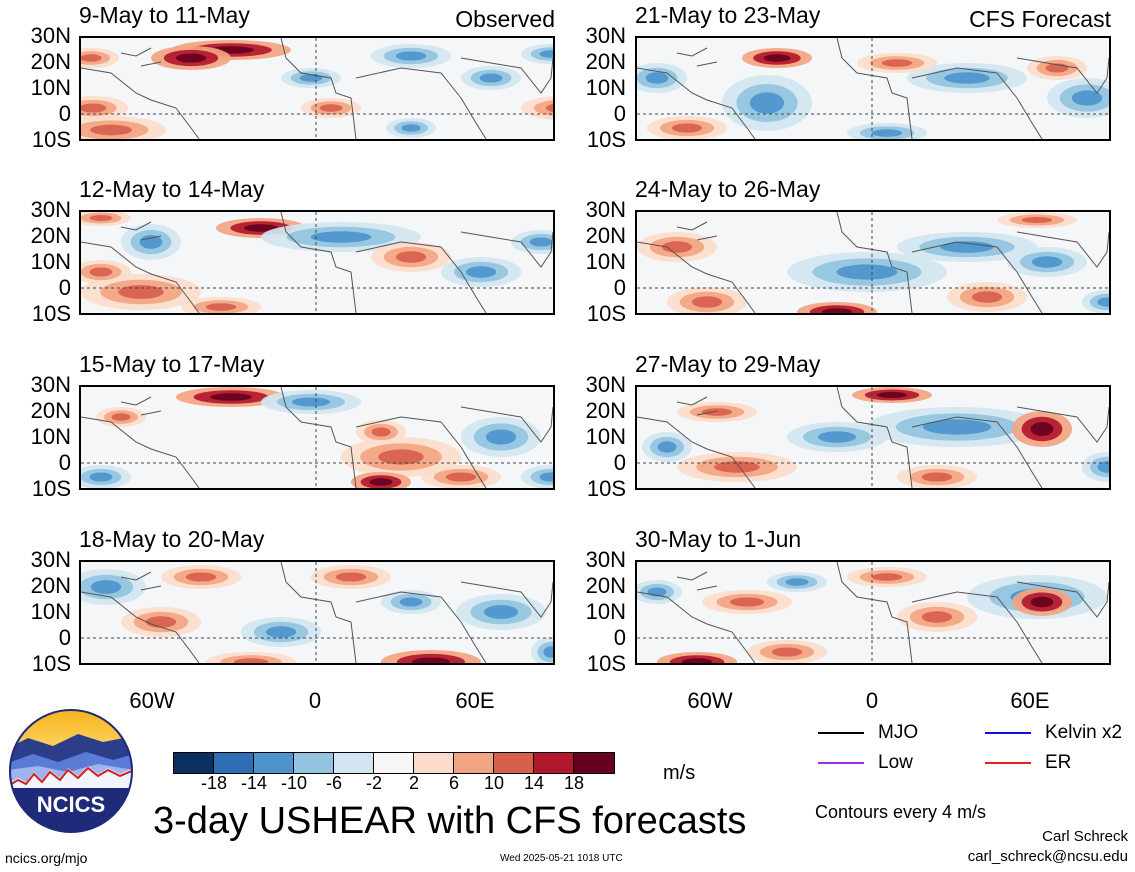 The width and height of the screenshot is (1135, 872). I want to click on author-name: Carl Schreck, so click(1085, 836).